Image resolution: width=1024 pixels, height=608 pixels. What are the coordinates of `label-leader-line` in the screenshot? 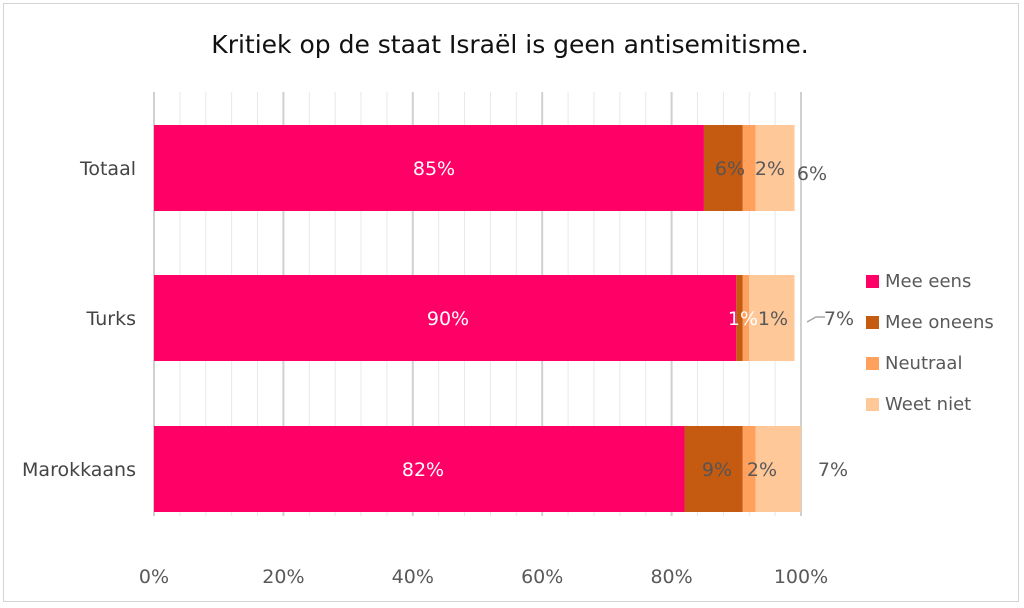 It's located at (815, 319).